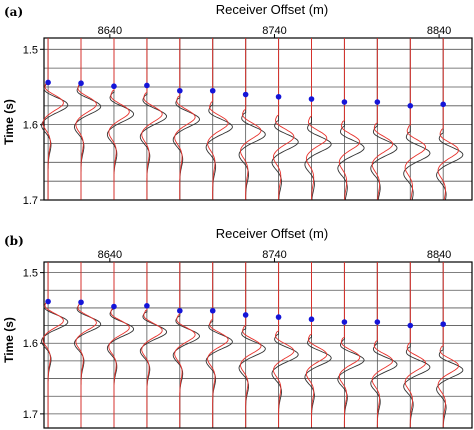 Image resolution: width=474 pixels, height=430 pixels. What do you see at coordinates (9, 122) in the screenshot?
I see `y-axis-label-a: Time (s)` at bounding box center [9, 122].